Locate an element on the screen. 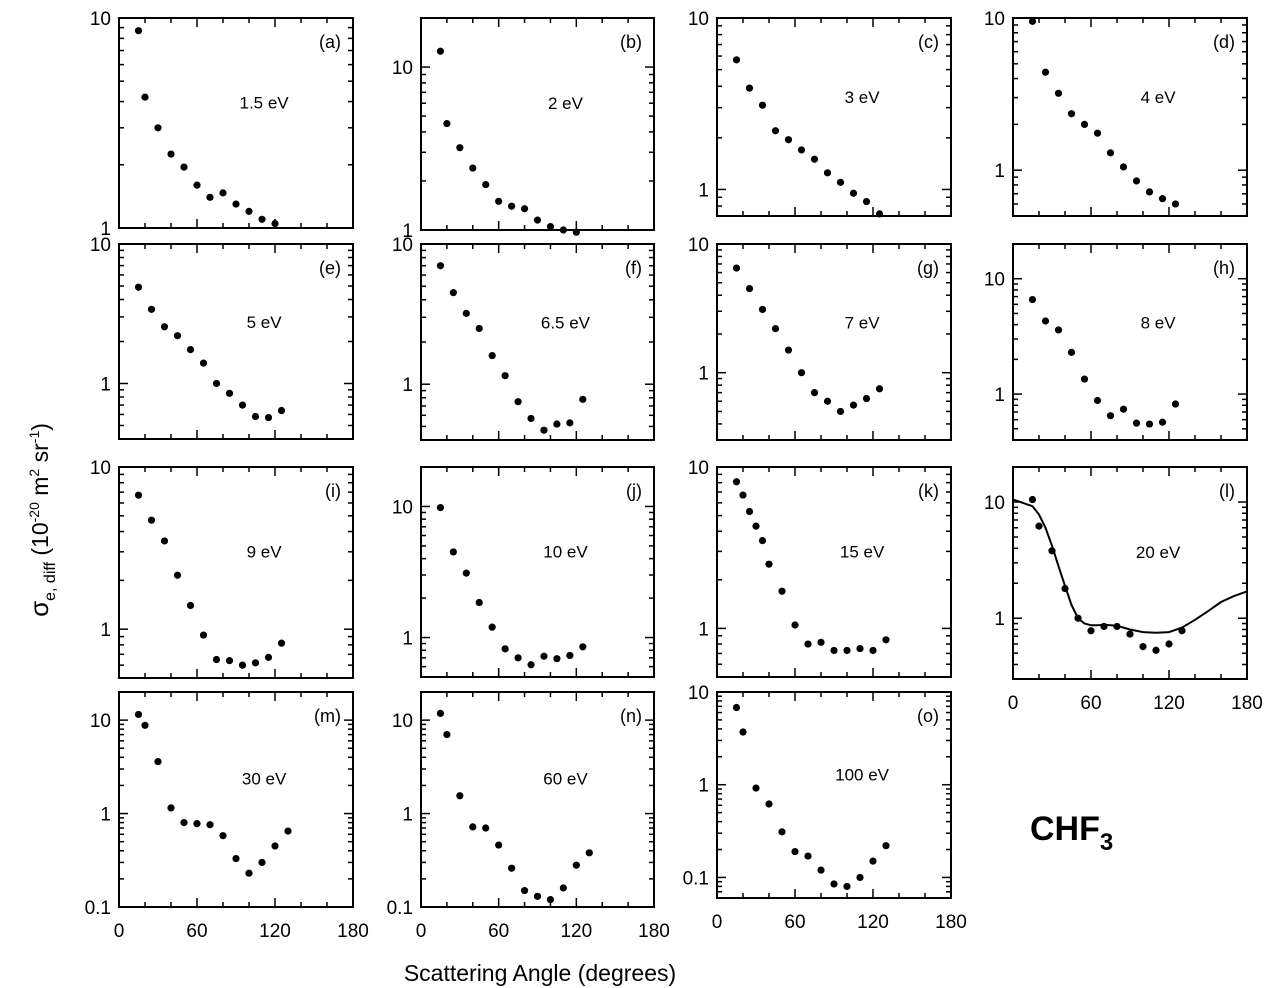  energy-label: 30 eV is located at coordinates (264, 778).